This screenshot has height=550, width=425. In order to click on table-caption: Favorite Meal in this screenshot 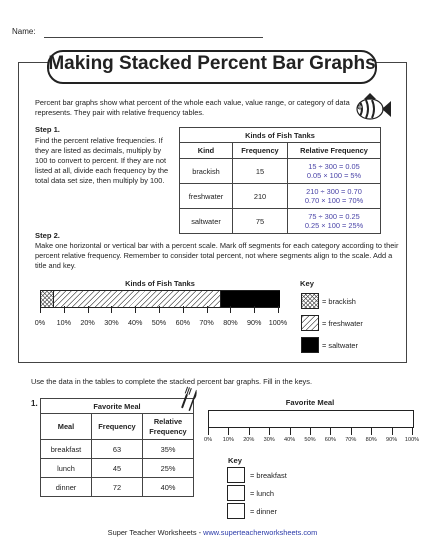, I will do `click(117, 406)`.